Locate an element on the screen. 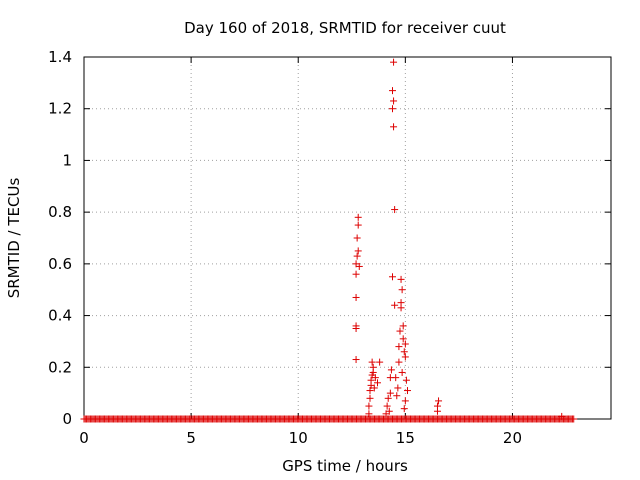 The height and width of the screenshot is (480, 640). baseline-point is located at coordinates (574, 419).